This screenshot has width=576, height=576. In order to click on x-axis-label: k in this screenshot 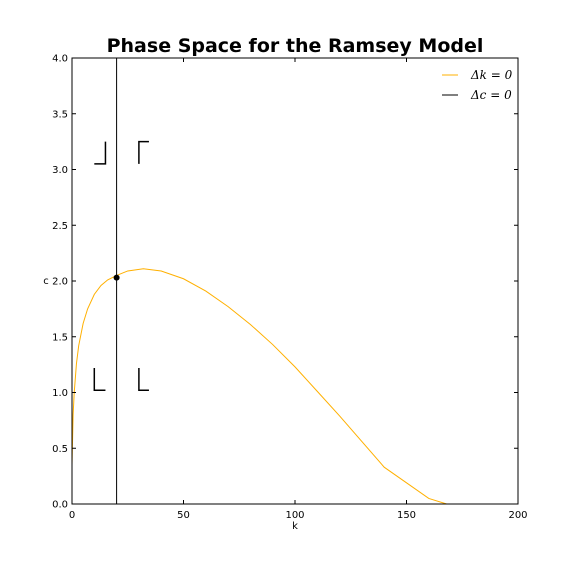, I will do `click(295, 526)`.